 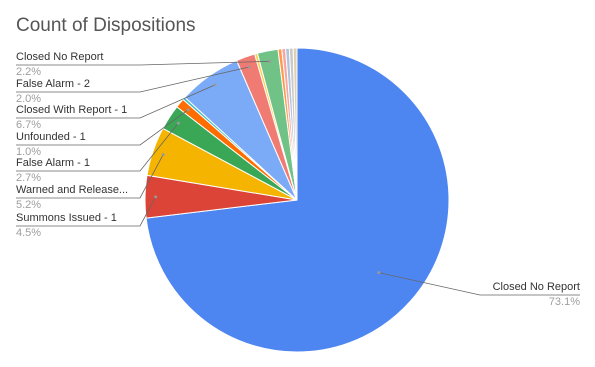 What do you see at coordinates (564, 302) in the screenshot?
I see `slice-value-label: 73.1%` at bounding box center [564, 302].